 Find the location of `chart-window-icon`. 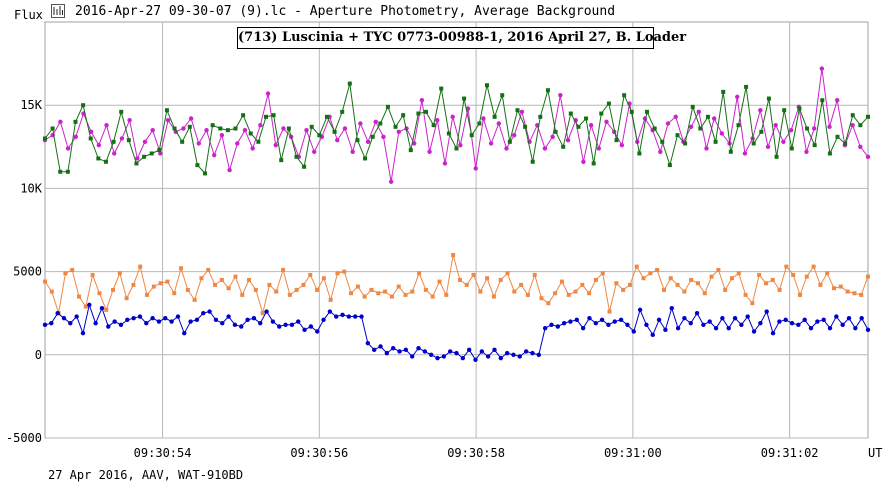

chart-window-icon is located at coordinates (58, 11).